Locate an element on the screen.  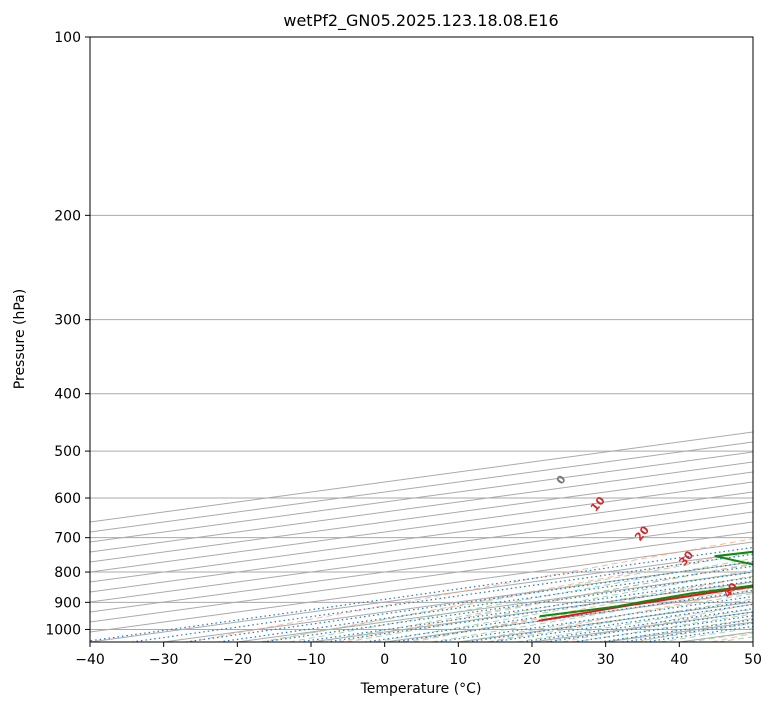
y-tick-label: 500 is located at coordinates (67, 452).